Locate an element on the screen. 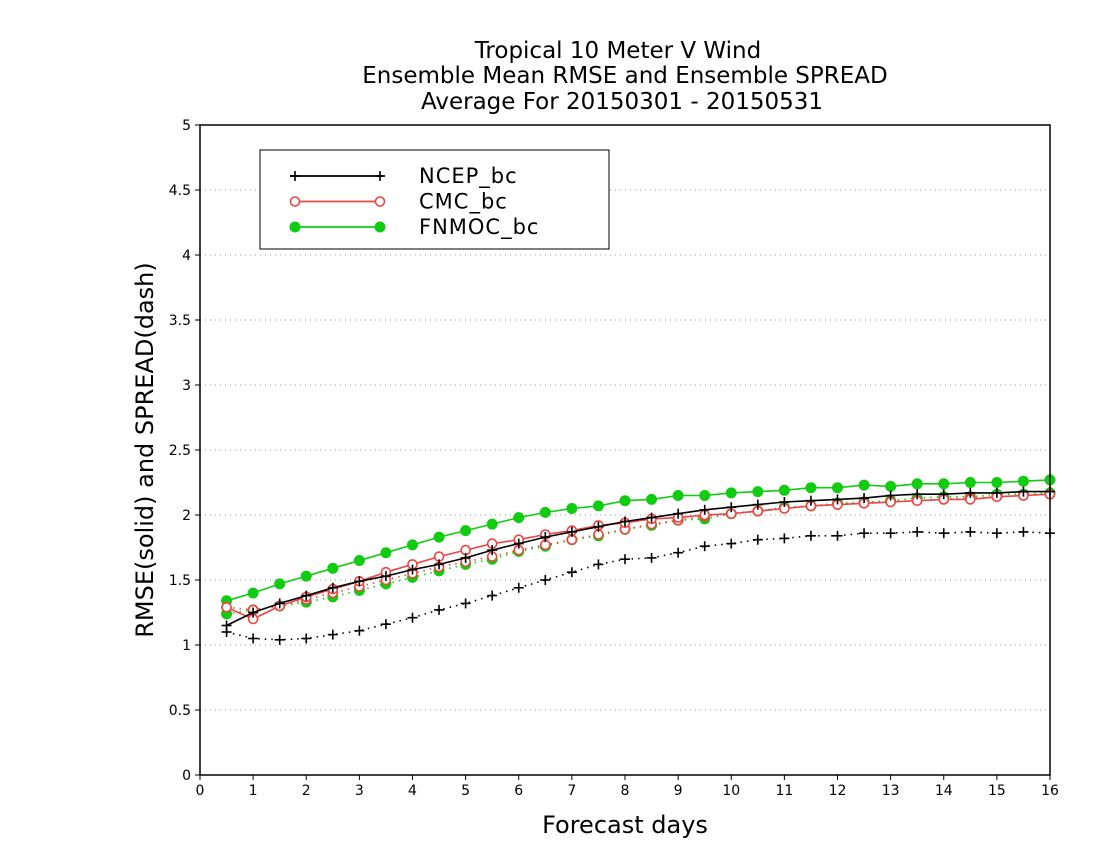 Image resolution: width=1100 pixels, height=850 pixels. legend-label-cmc-bc: CMC_bc is located at coordinates (463, 202).